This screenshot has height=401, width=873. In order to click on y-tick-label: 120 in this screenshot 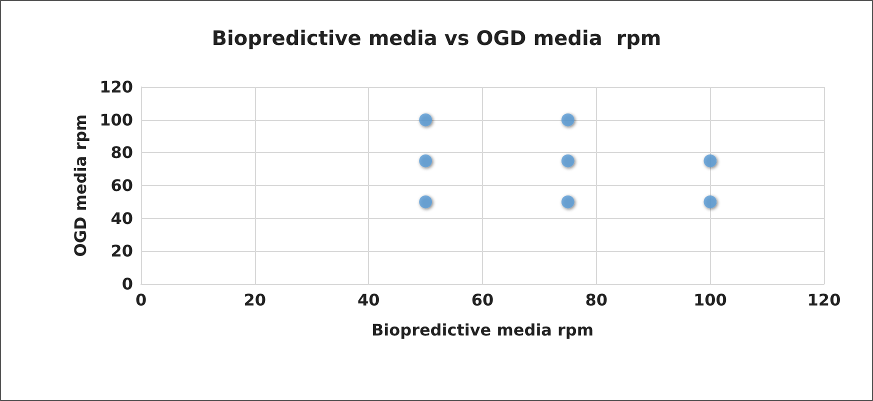, I will do `click(116, 87)`.